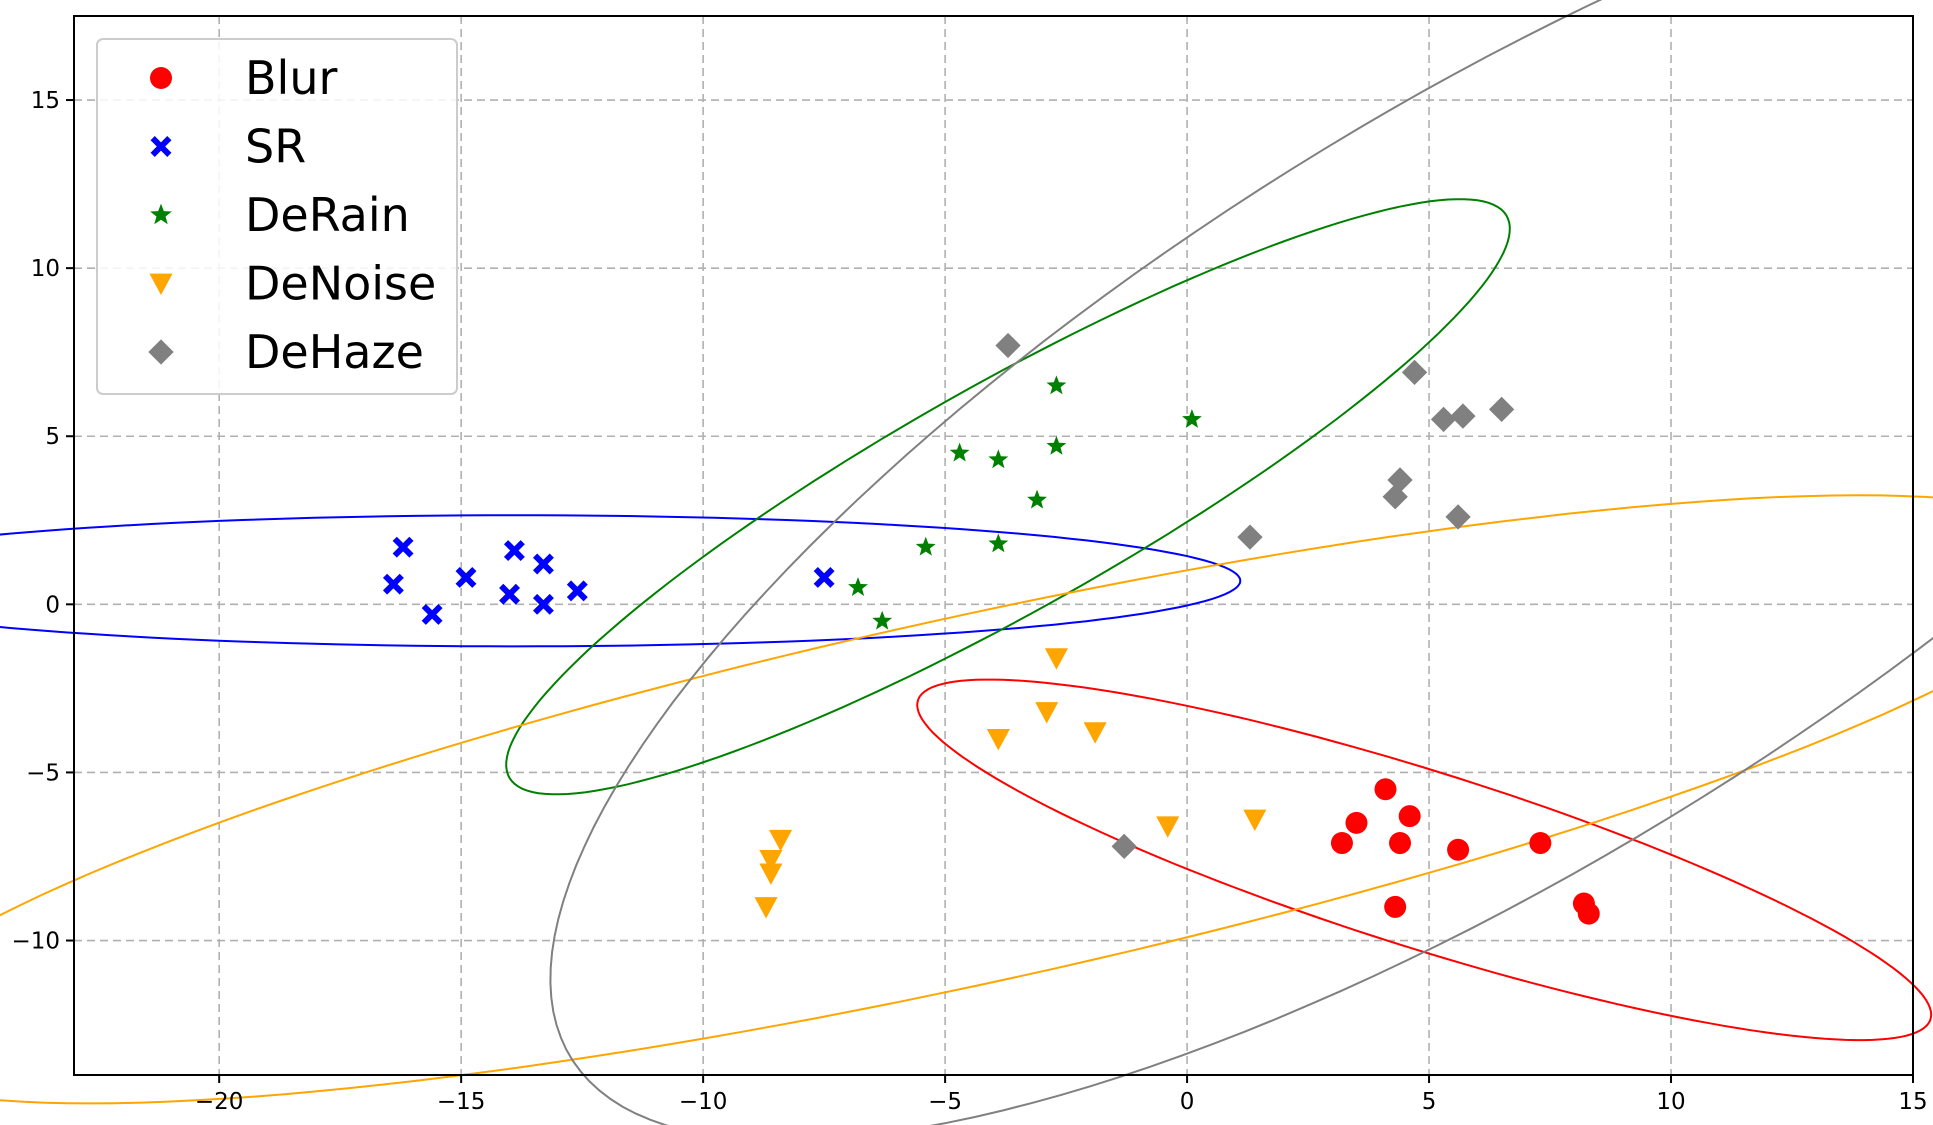  What do you see at coordinates (1429, 1102) in the screenshot?
I see `x-tick-label: 5` at bounding box center [1429, 1102].